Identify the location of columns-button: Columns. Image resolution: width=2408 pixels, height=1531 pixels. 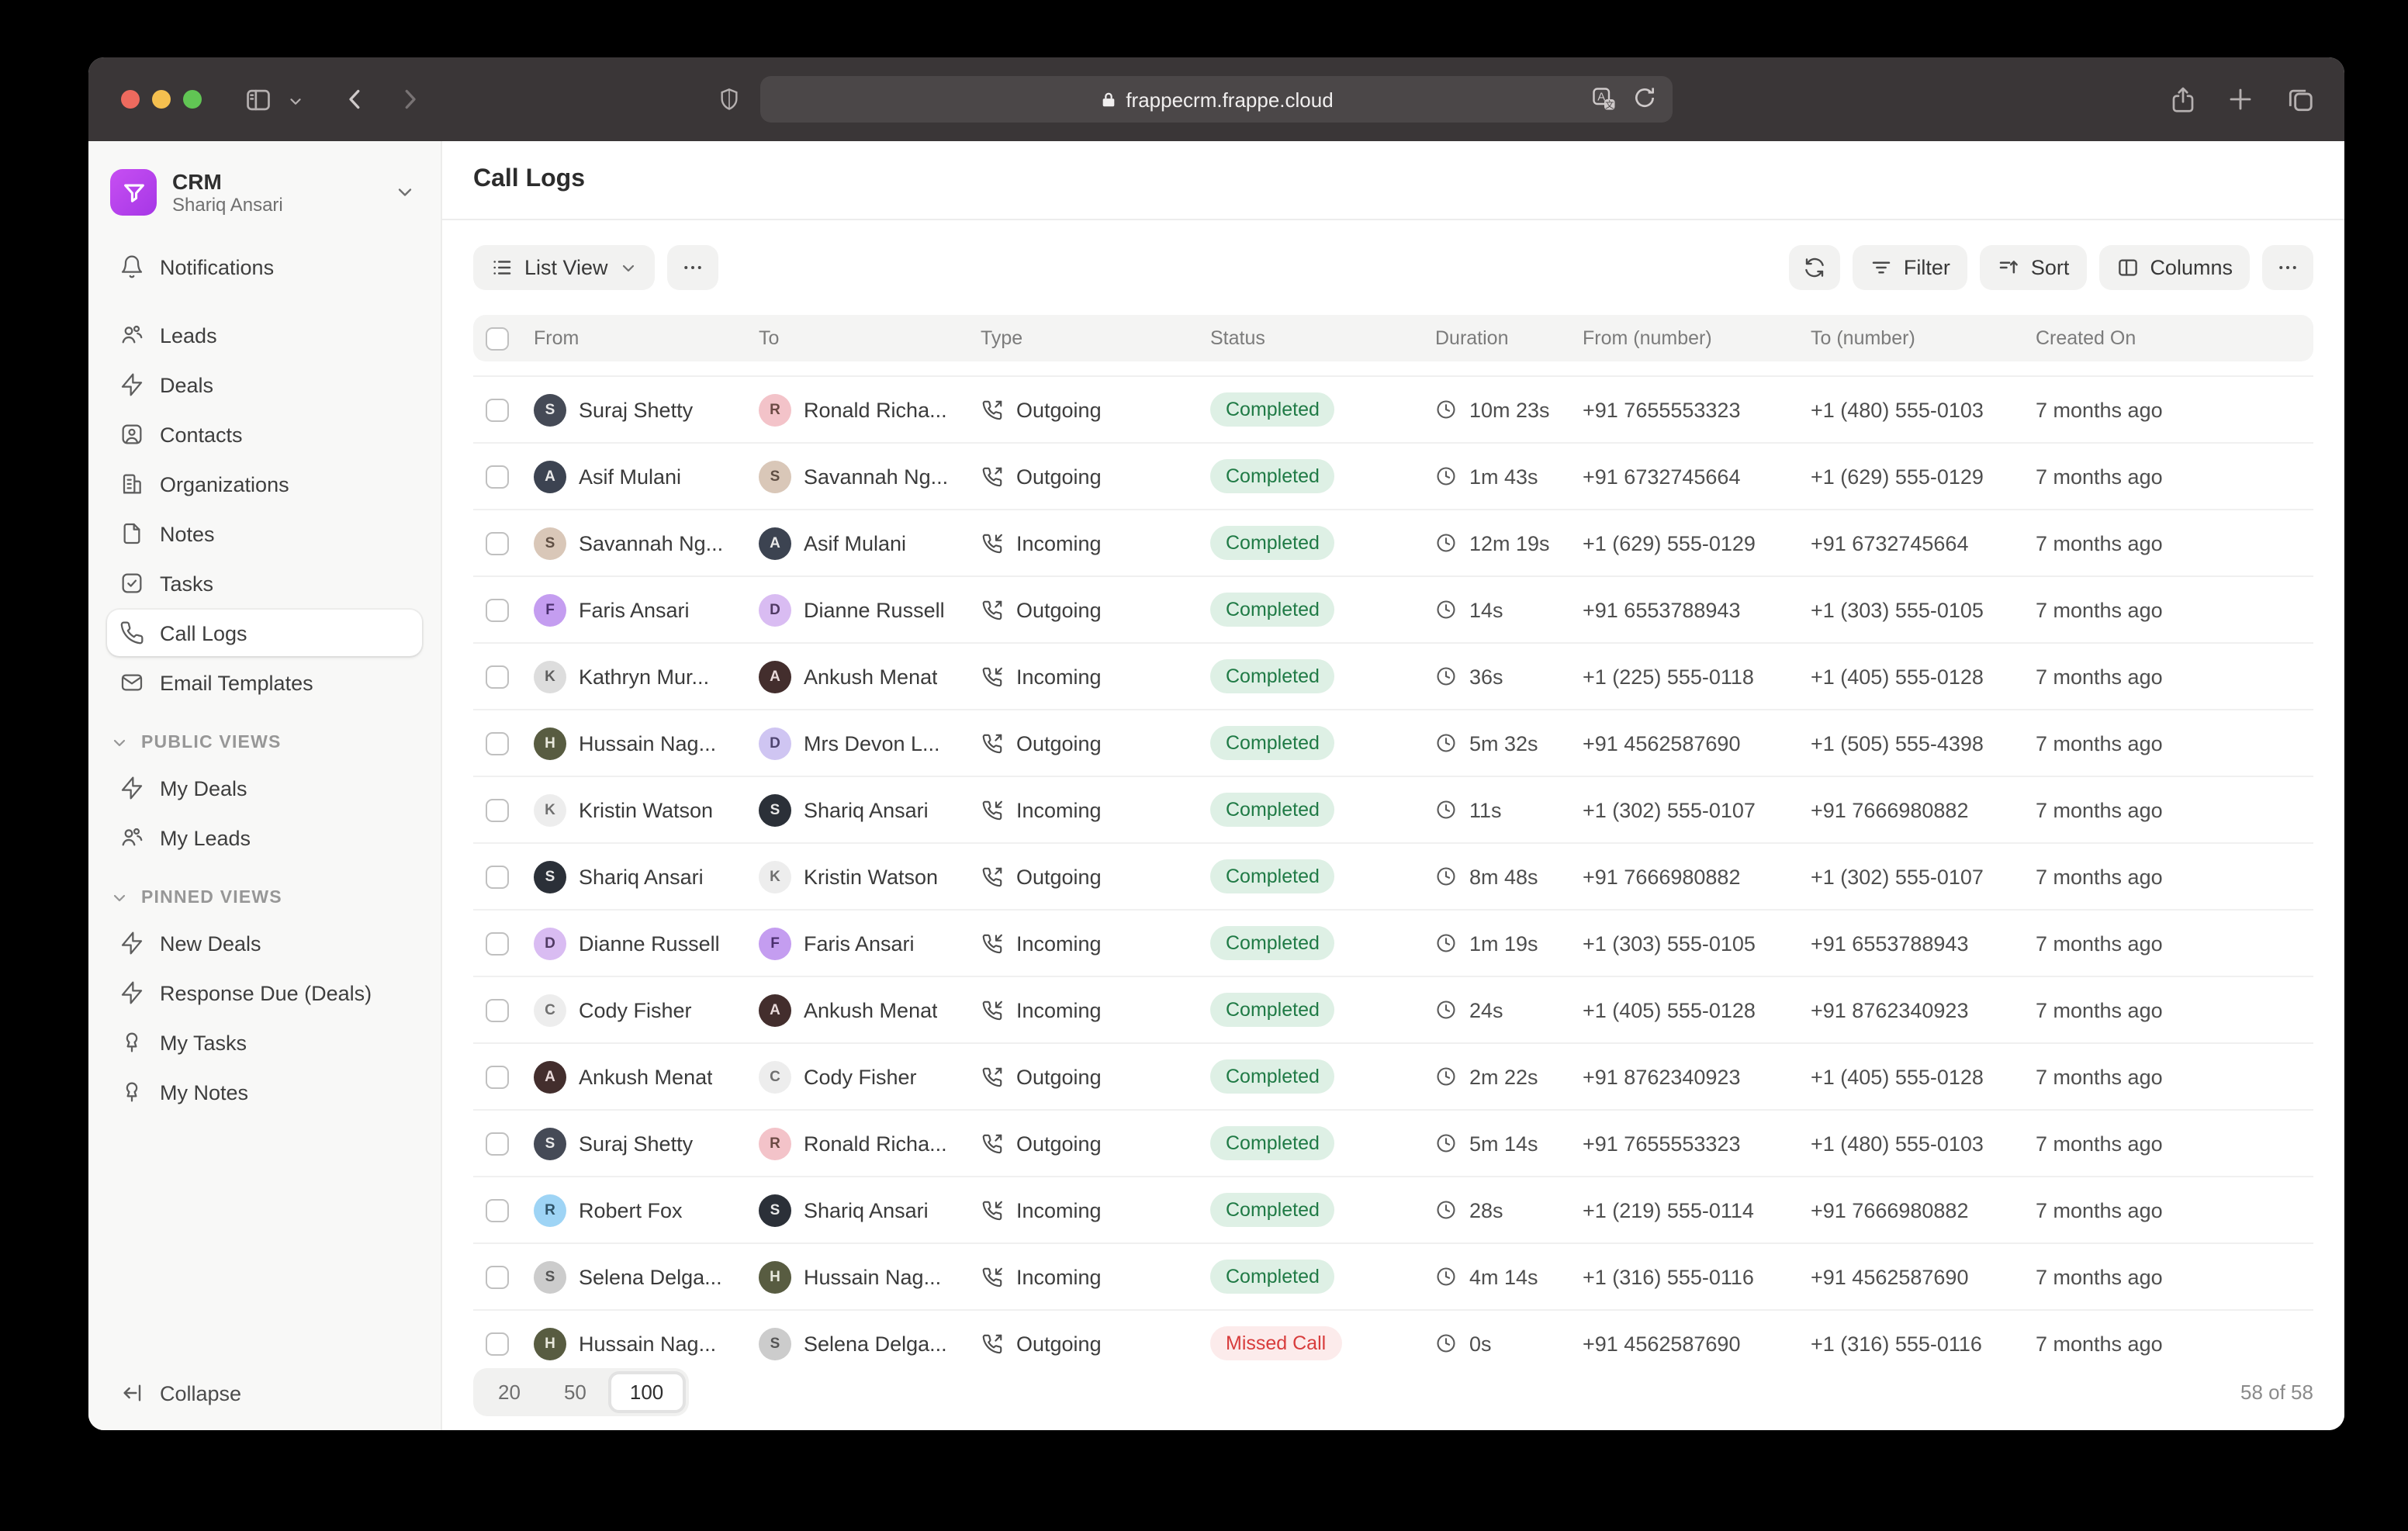
(2174, 267).